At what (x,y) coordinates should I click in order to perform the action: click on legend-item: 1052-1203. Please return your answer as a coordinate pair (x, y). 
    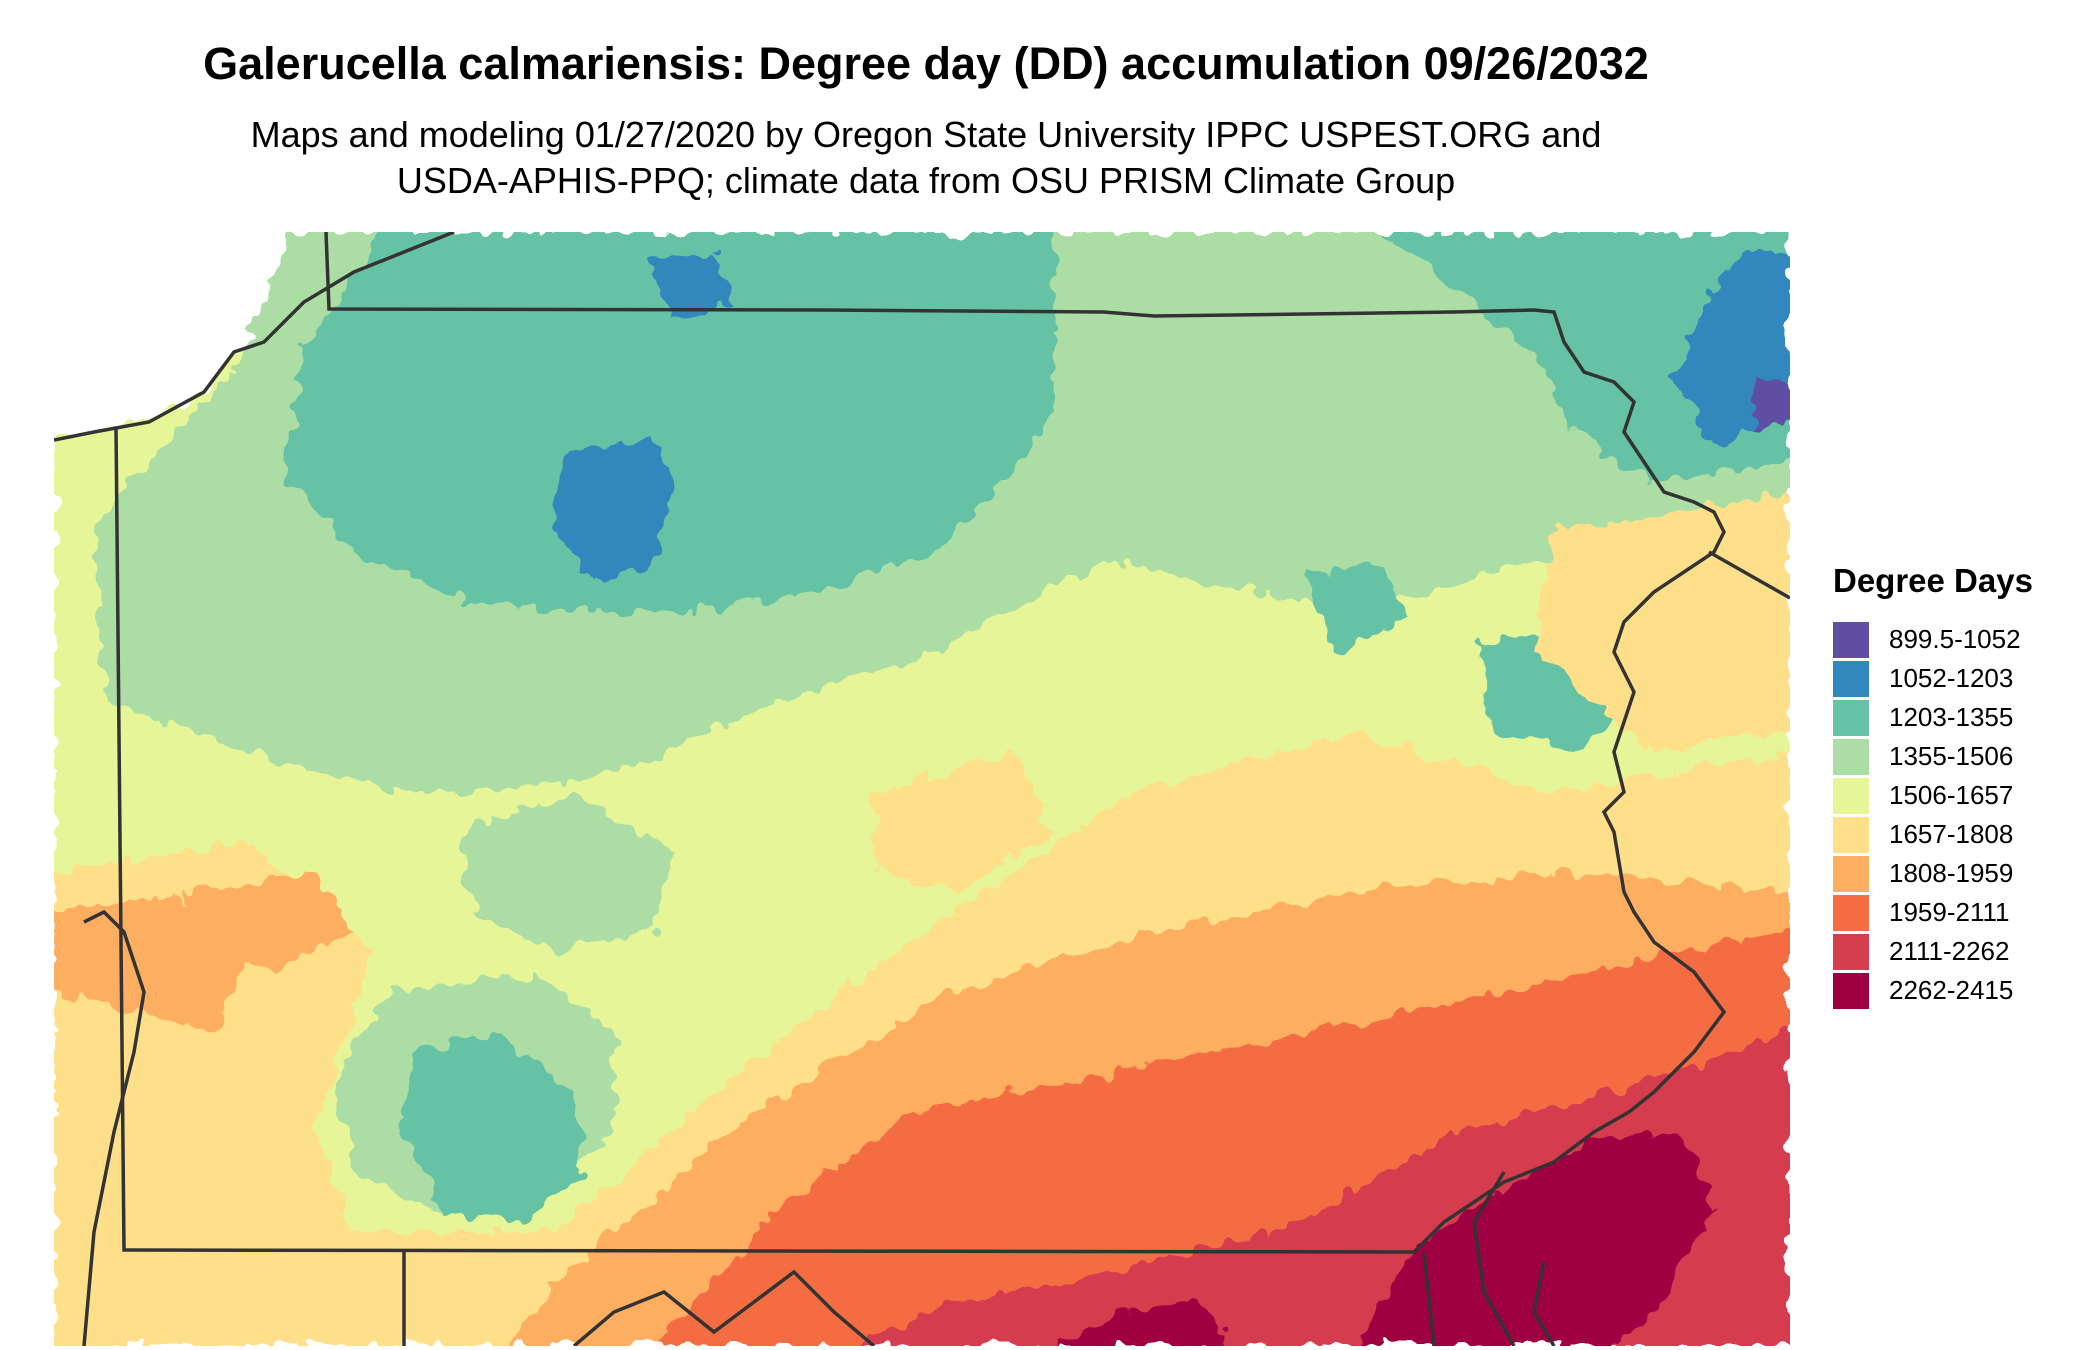
    Looking at the image, I should click on (1963, 678).